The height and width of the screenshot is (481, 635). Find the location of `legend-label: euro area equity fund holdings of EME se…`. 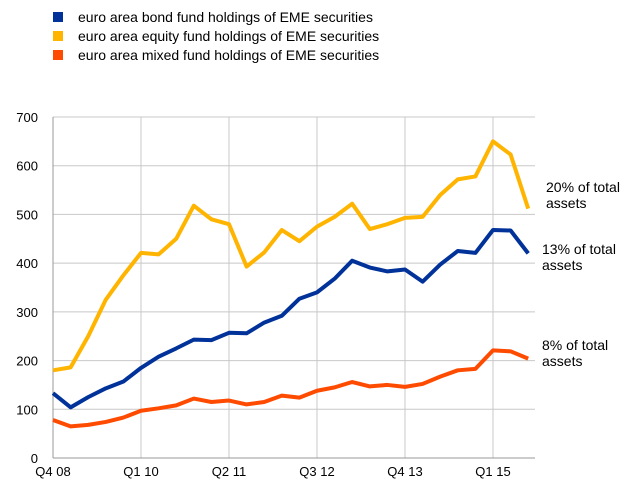

legend-label: euro area equity fund holdings of EME se… is located at coordinates (228, 36).